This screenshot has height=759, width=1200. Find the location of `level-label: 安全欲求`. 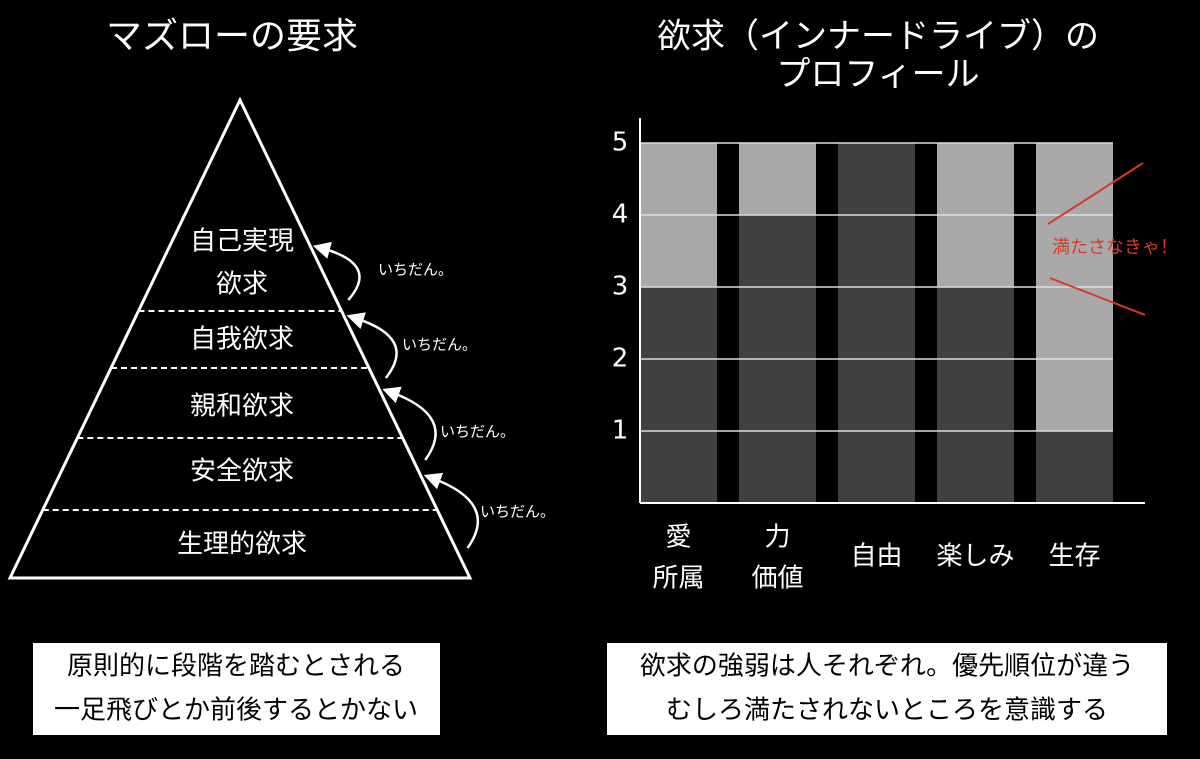

level-label: 安全欲求 is located at coordinates (242, 472).